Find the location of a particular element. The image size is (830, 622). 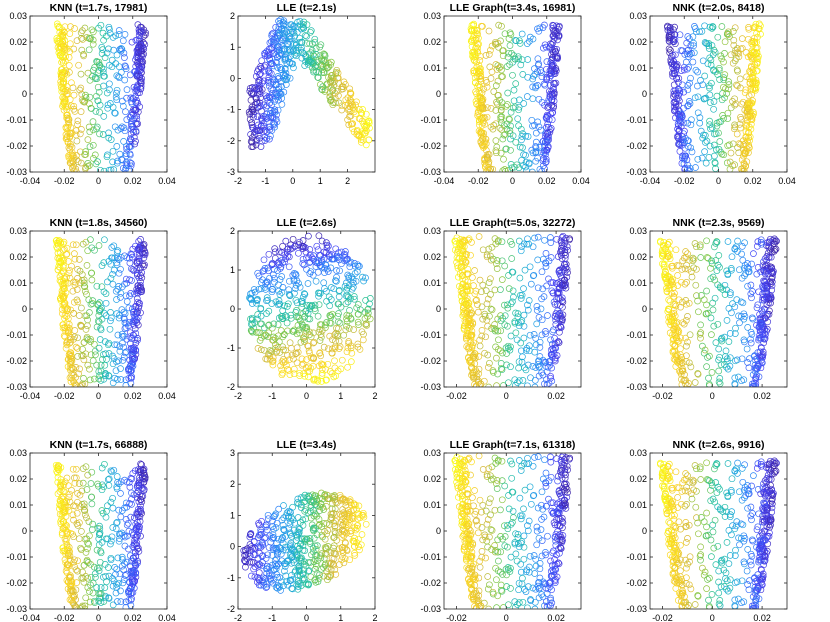

subplot-title: LLE Graph(t=5.0s, 32272) is located at coordinates (513, 223).